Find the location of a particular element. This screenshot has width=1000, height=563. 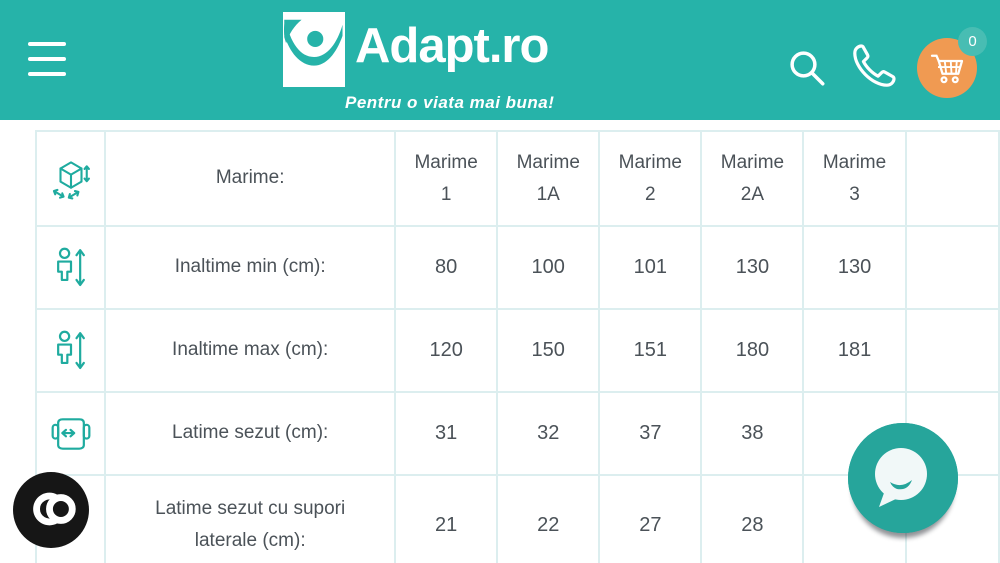

size-column-header: Marime 2A is located at coordinates (752, 178).